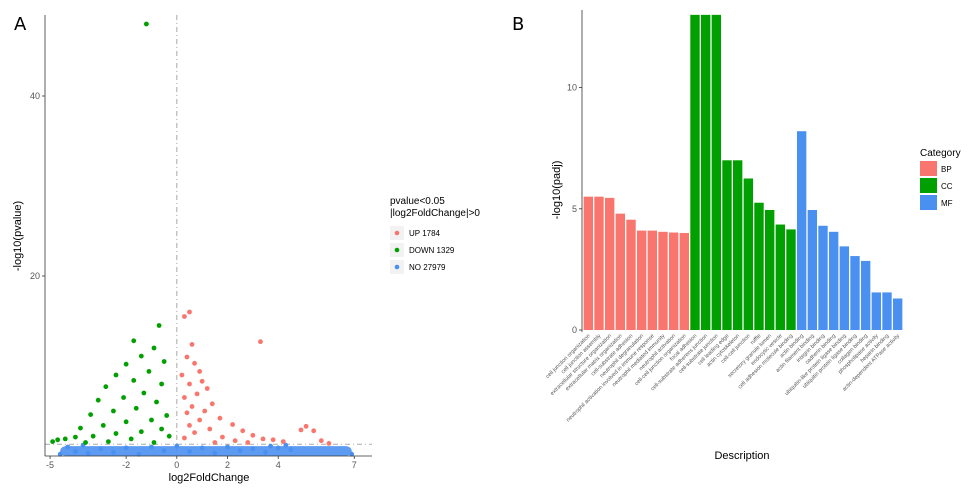 The width and height of the screenshot is (972, 491). I want to click on bar-y-axis-title: -log10(padj), so click(557, 190).